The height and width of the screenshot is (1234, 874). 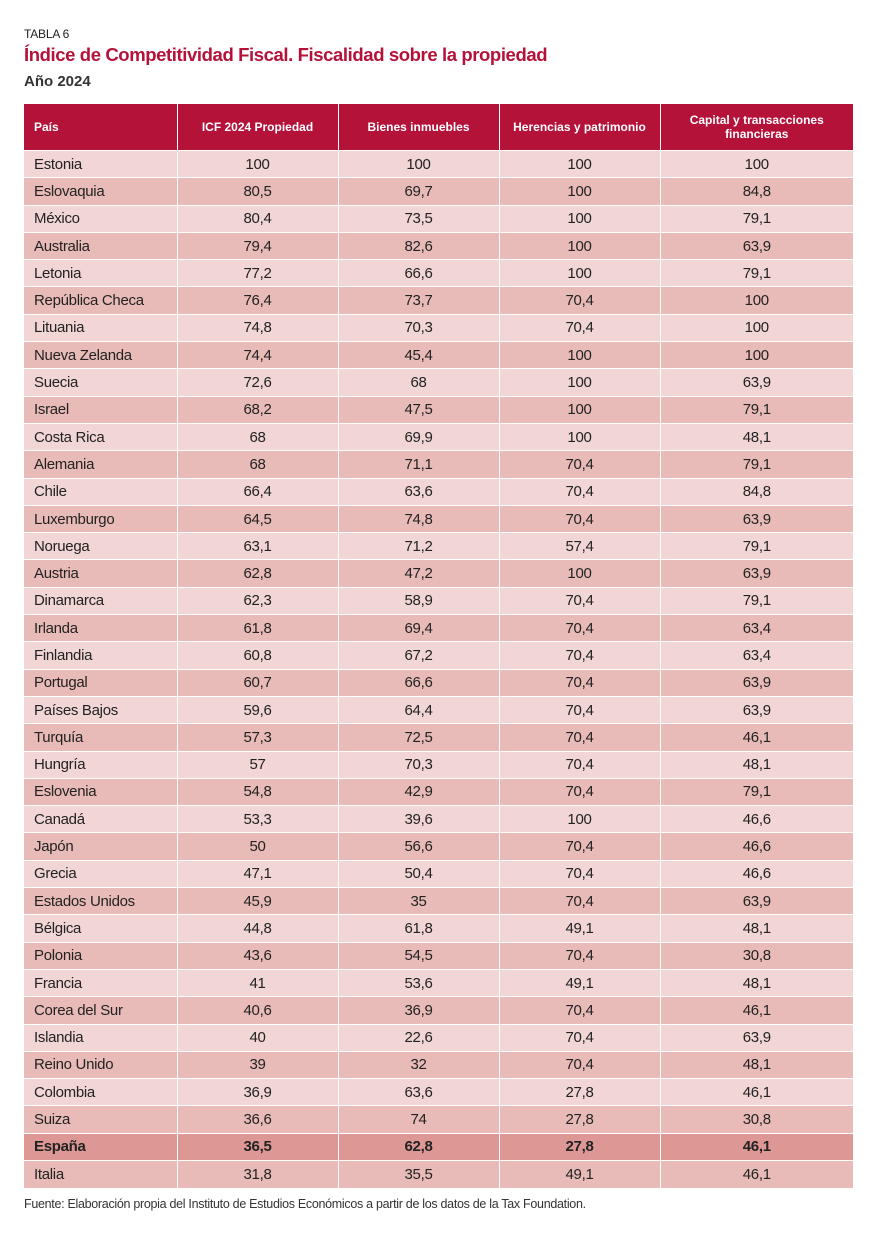 I want to click on value-cell: 62,8, so click(x=418, y=1146).